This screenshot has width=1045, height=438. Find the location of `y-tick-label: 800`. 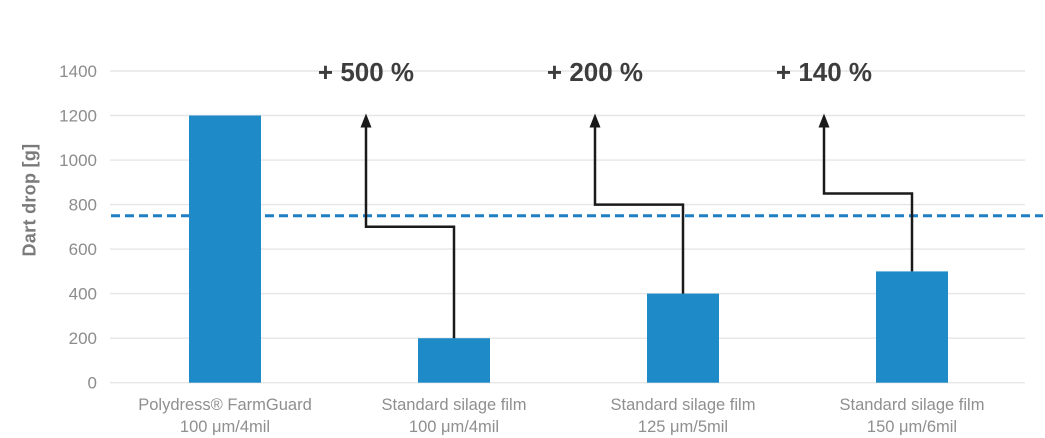

y-tick-label: 800 is located at coordinates (83, 205).